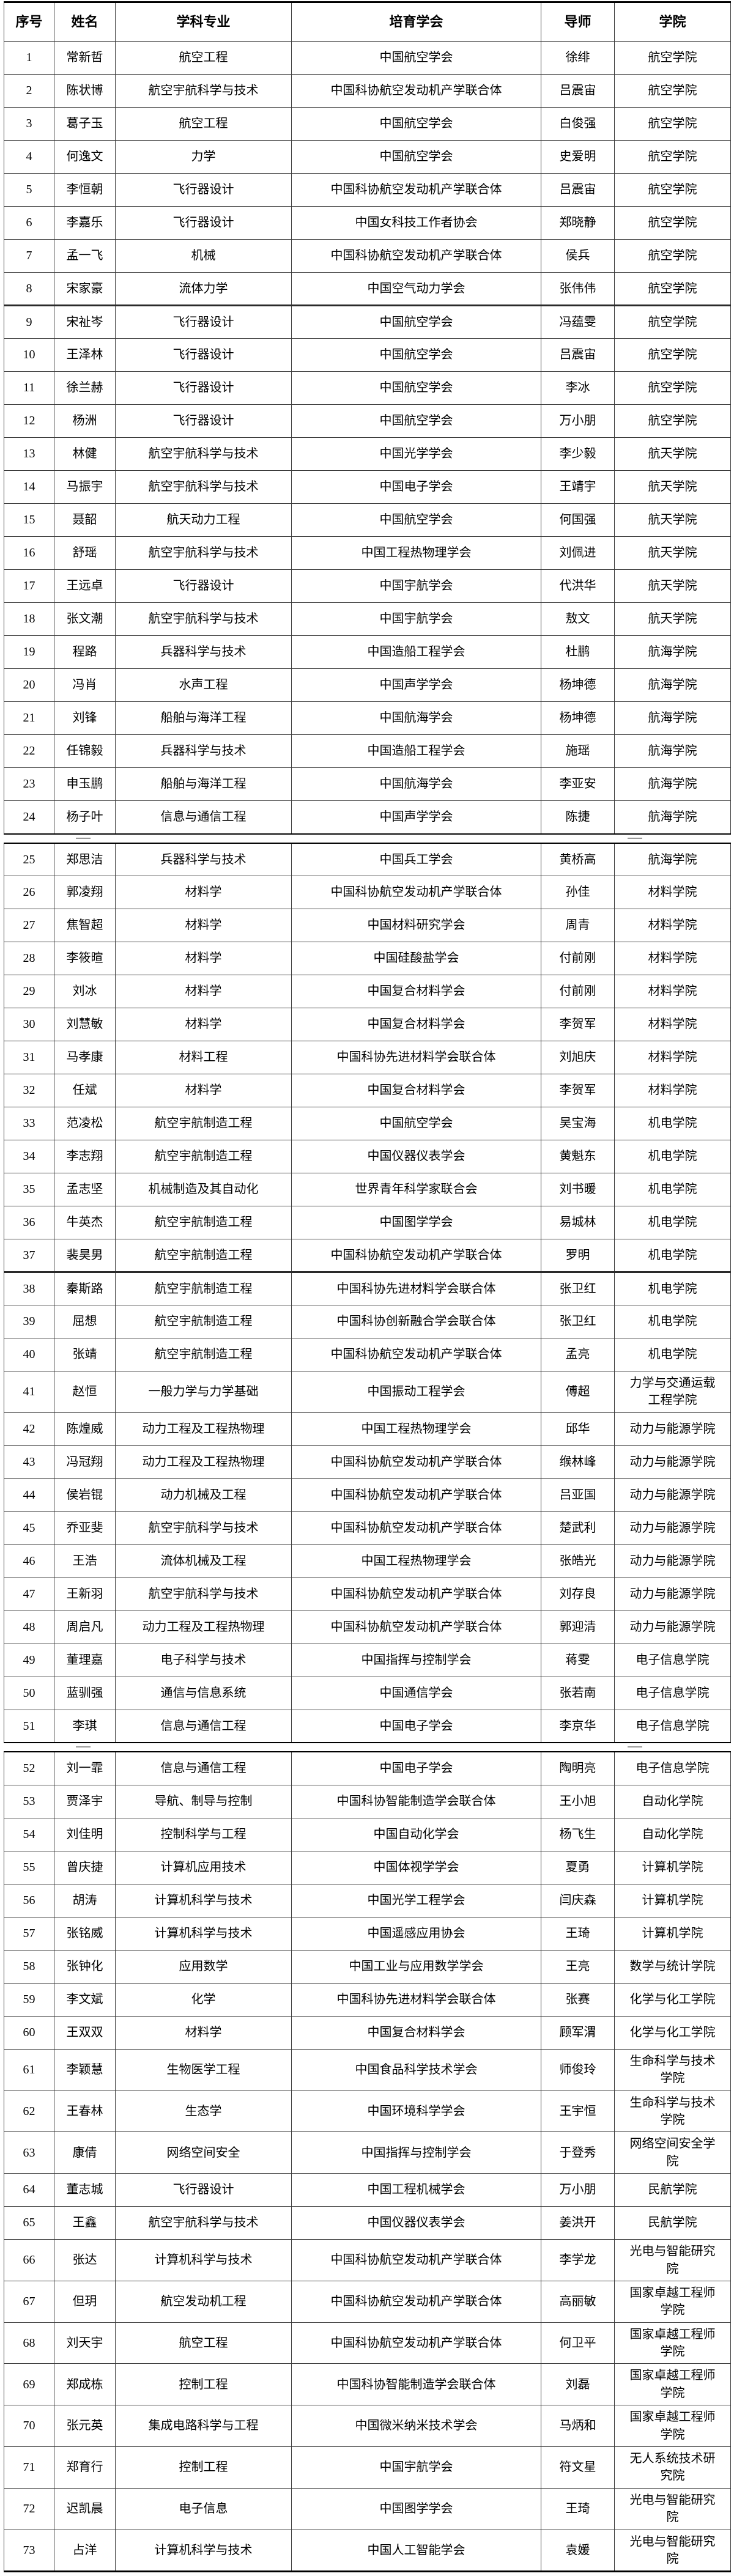 This screenshot has width=734, height=2576. Describe the element at coordinates (203, 2111) in the screenshot. I see `cell-major: 生态学` at that location.